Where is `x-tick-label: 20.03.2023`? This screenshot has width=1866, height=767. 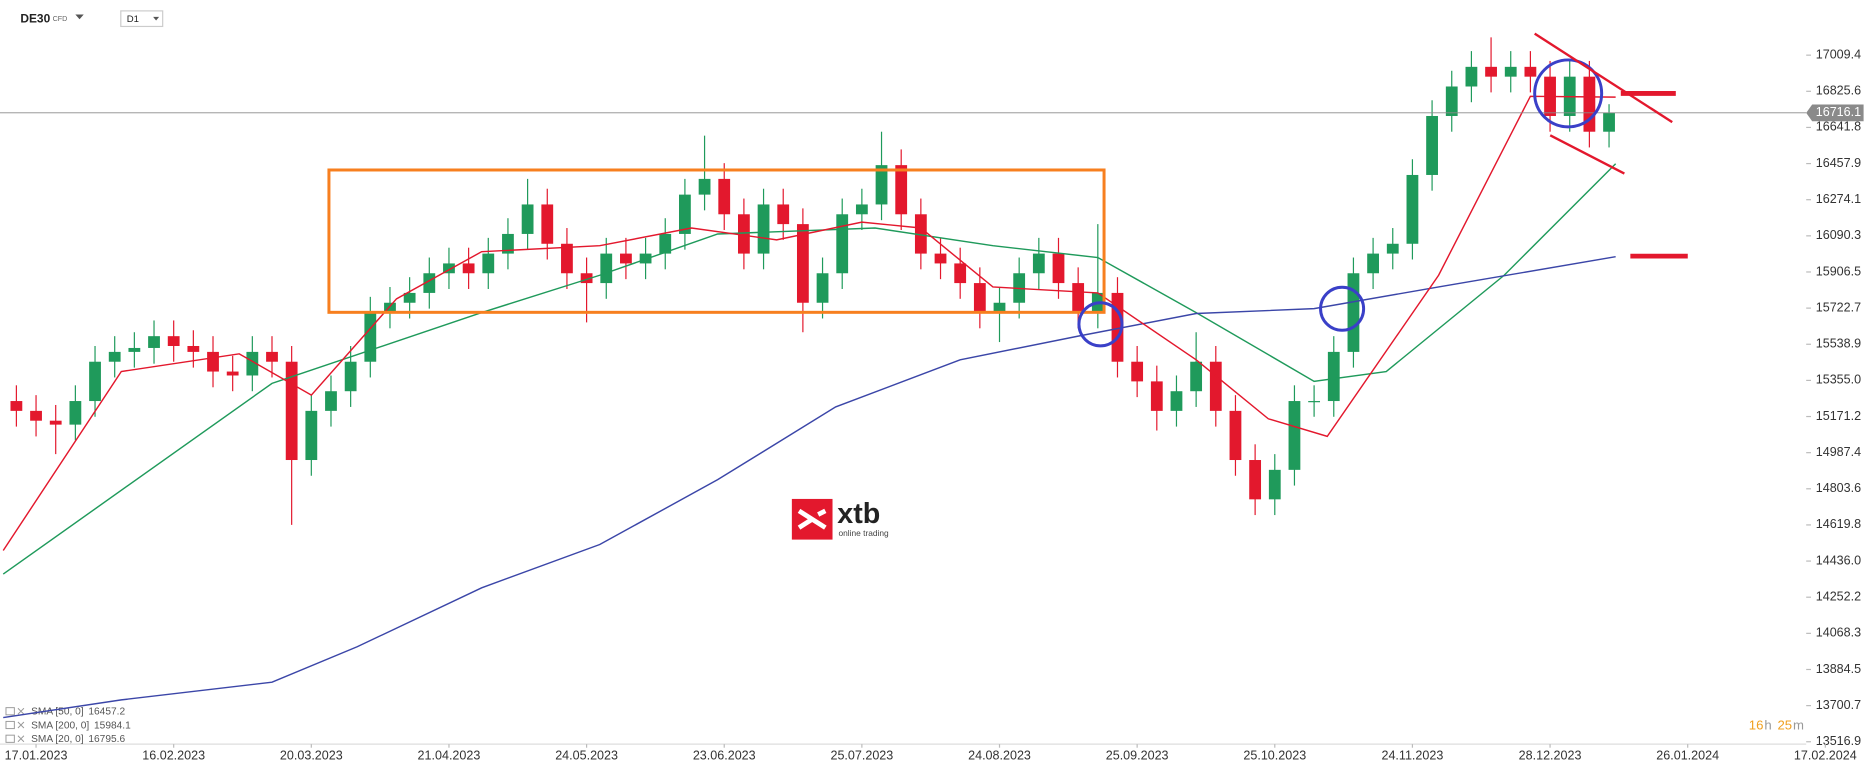
x-tick-label: 20.03.2023 is located at coordinates (311, 755).